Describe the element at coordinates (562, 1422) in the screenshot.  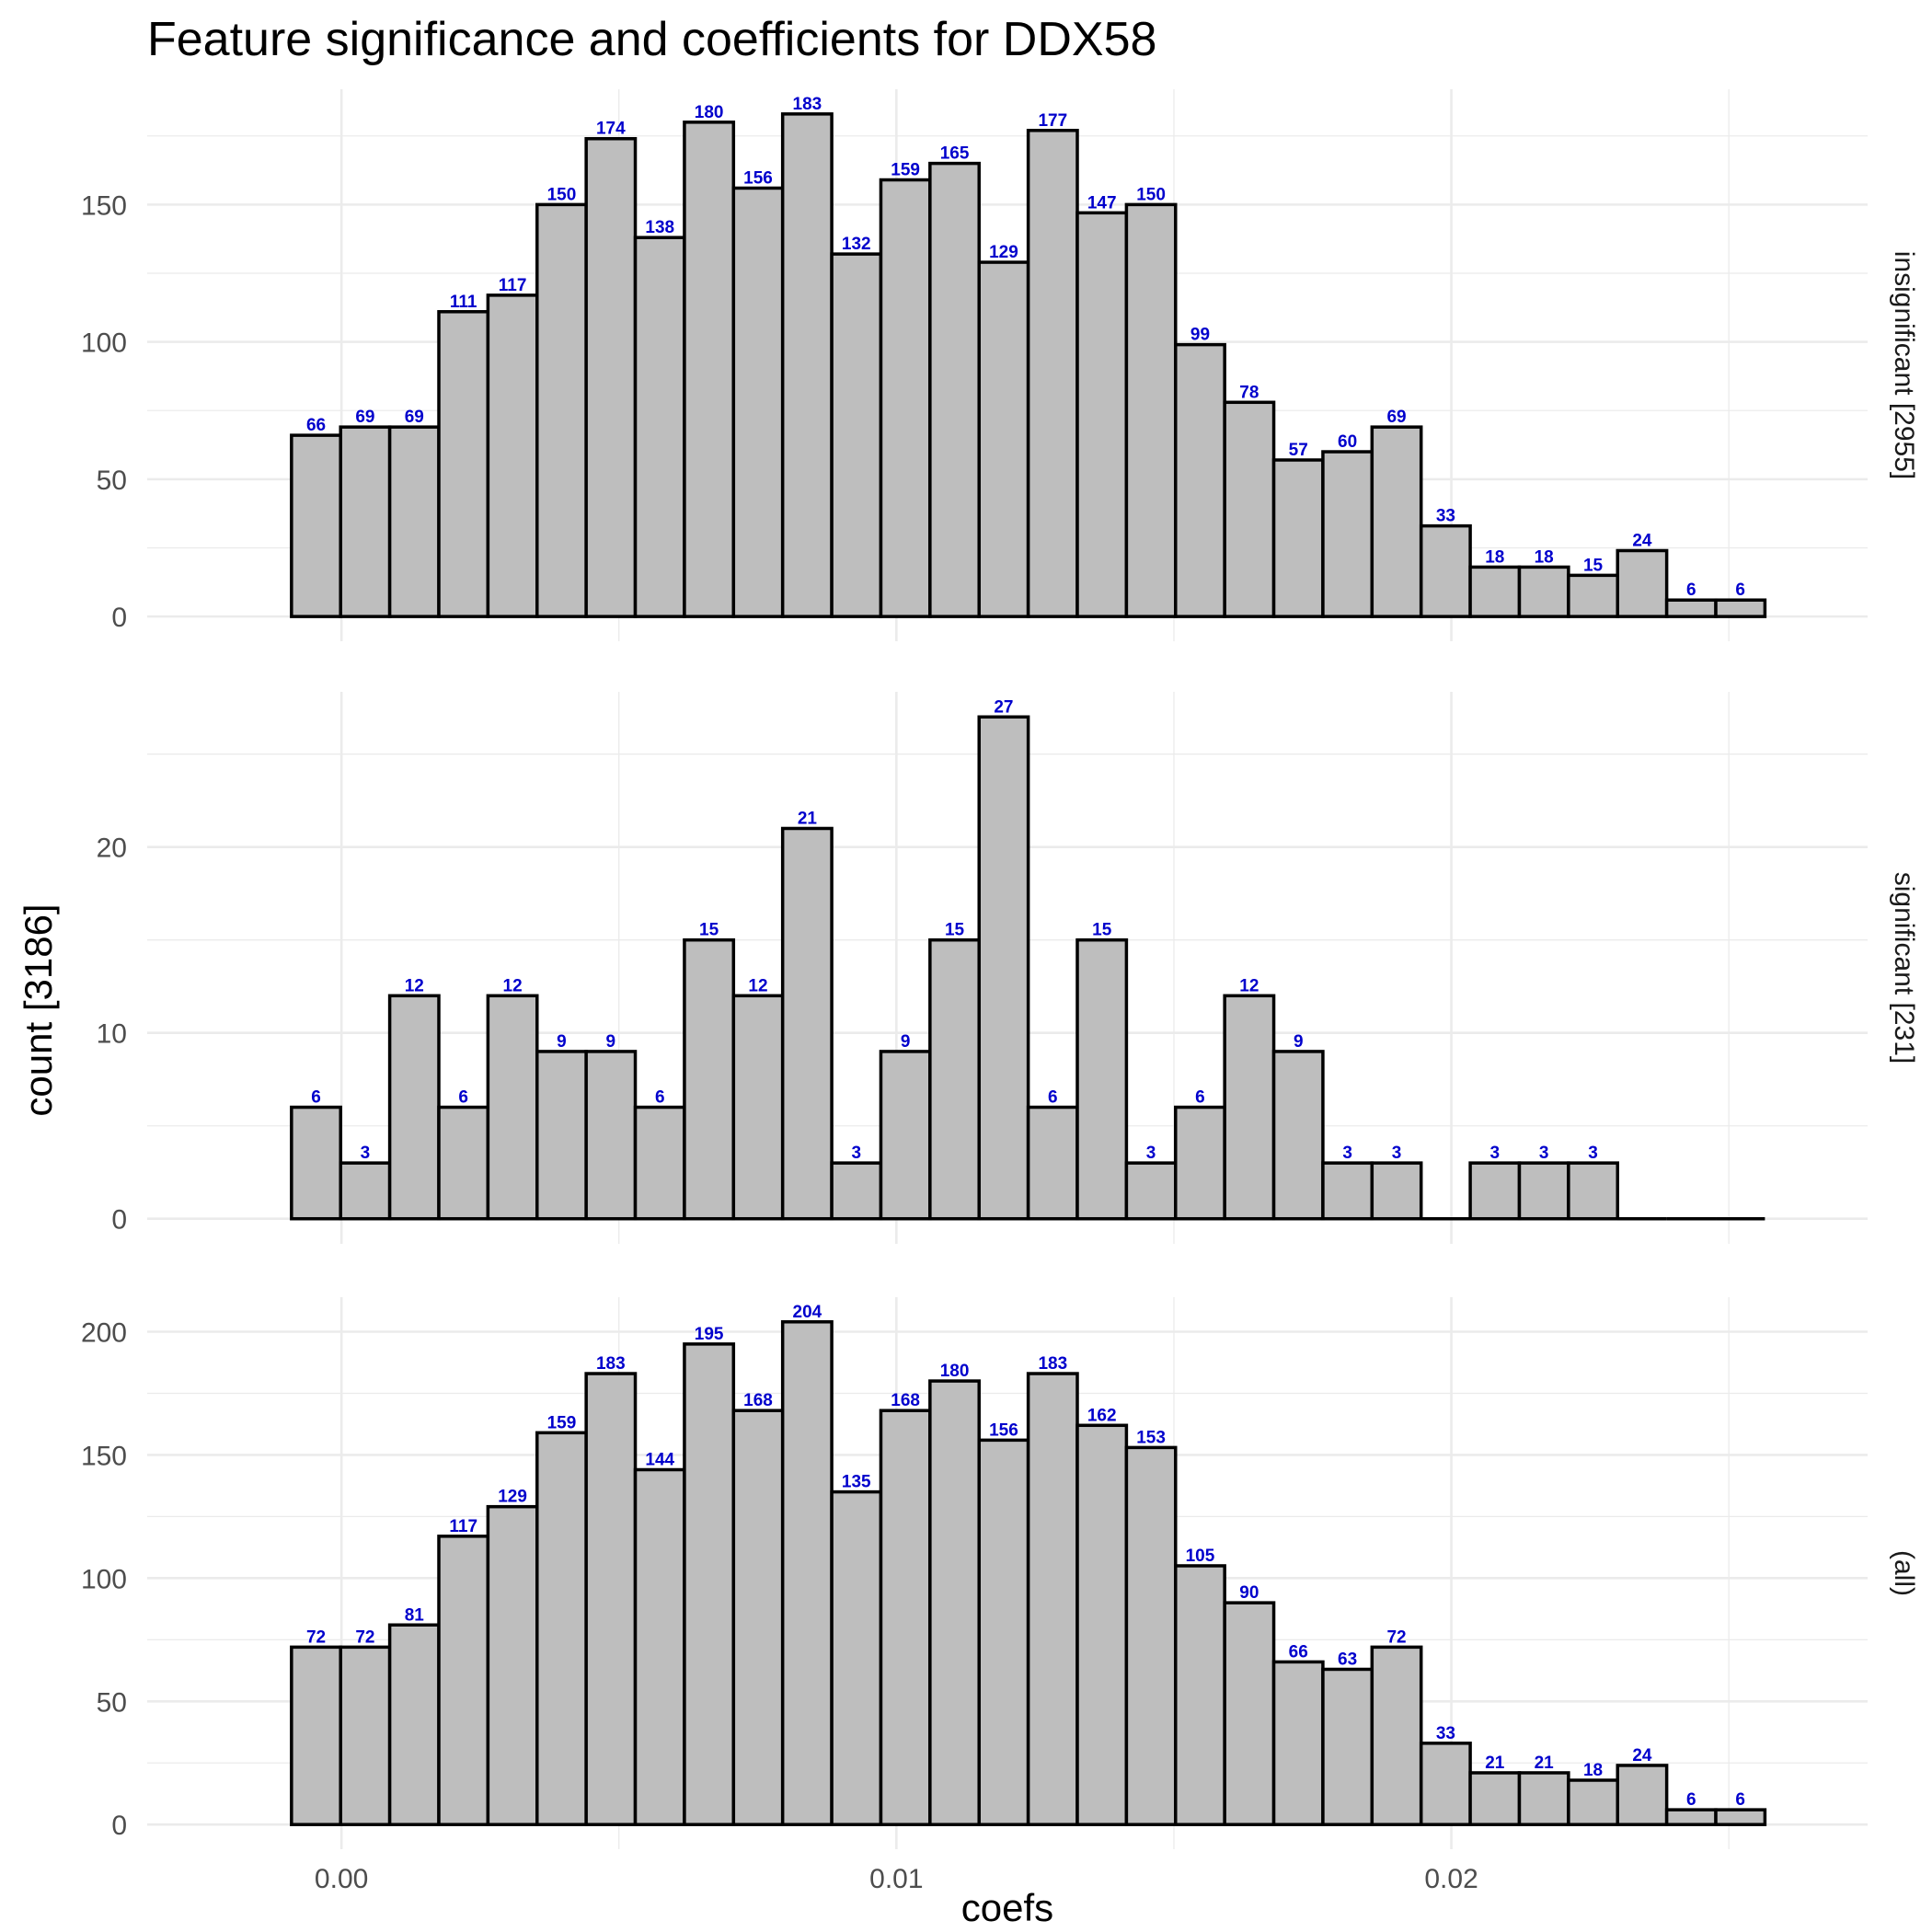
I see `bar-value-label: 159` at that location.